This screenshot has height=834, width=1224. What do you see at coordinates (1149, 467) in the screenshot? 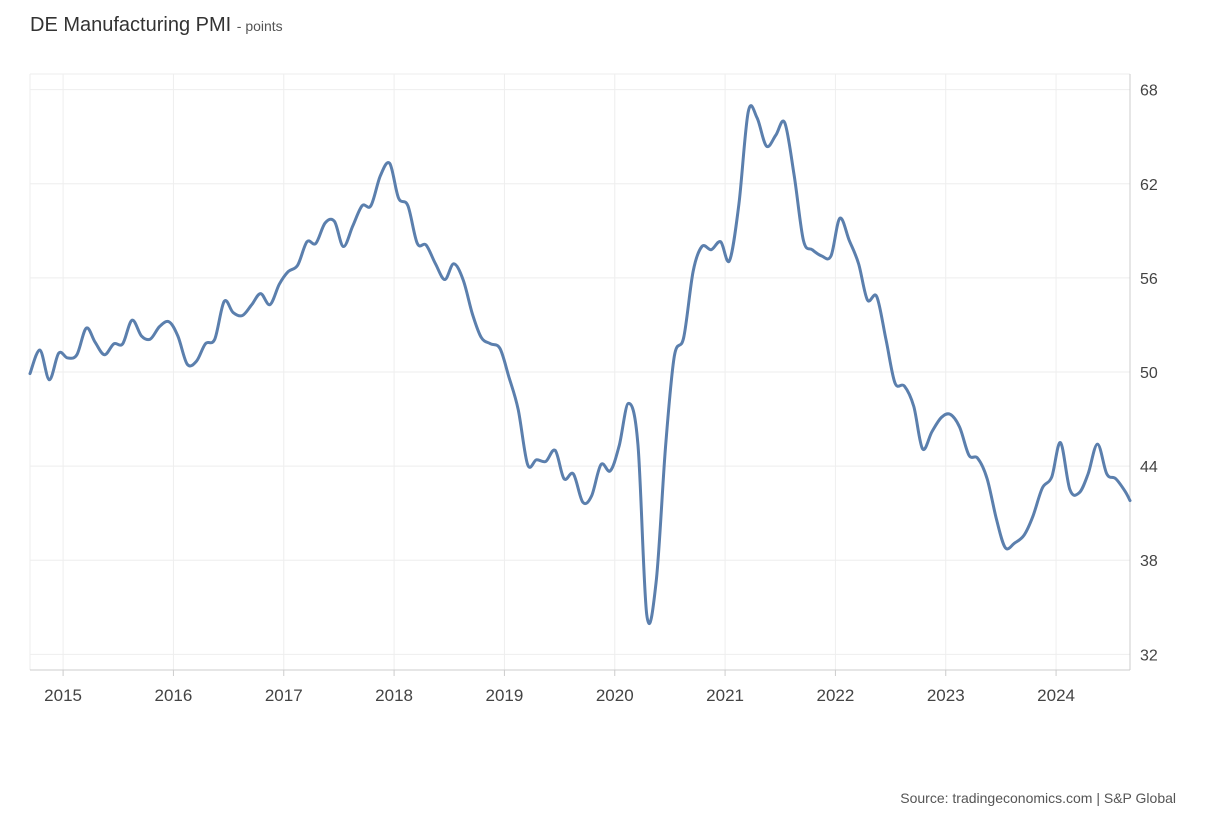
I see `y-tick-label: 44` at bounding box center [1149, 467].